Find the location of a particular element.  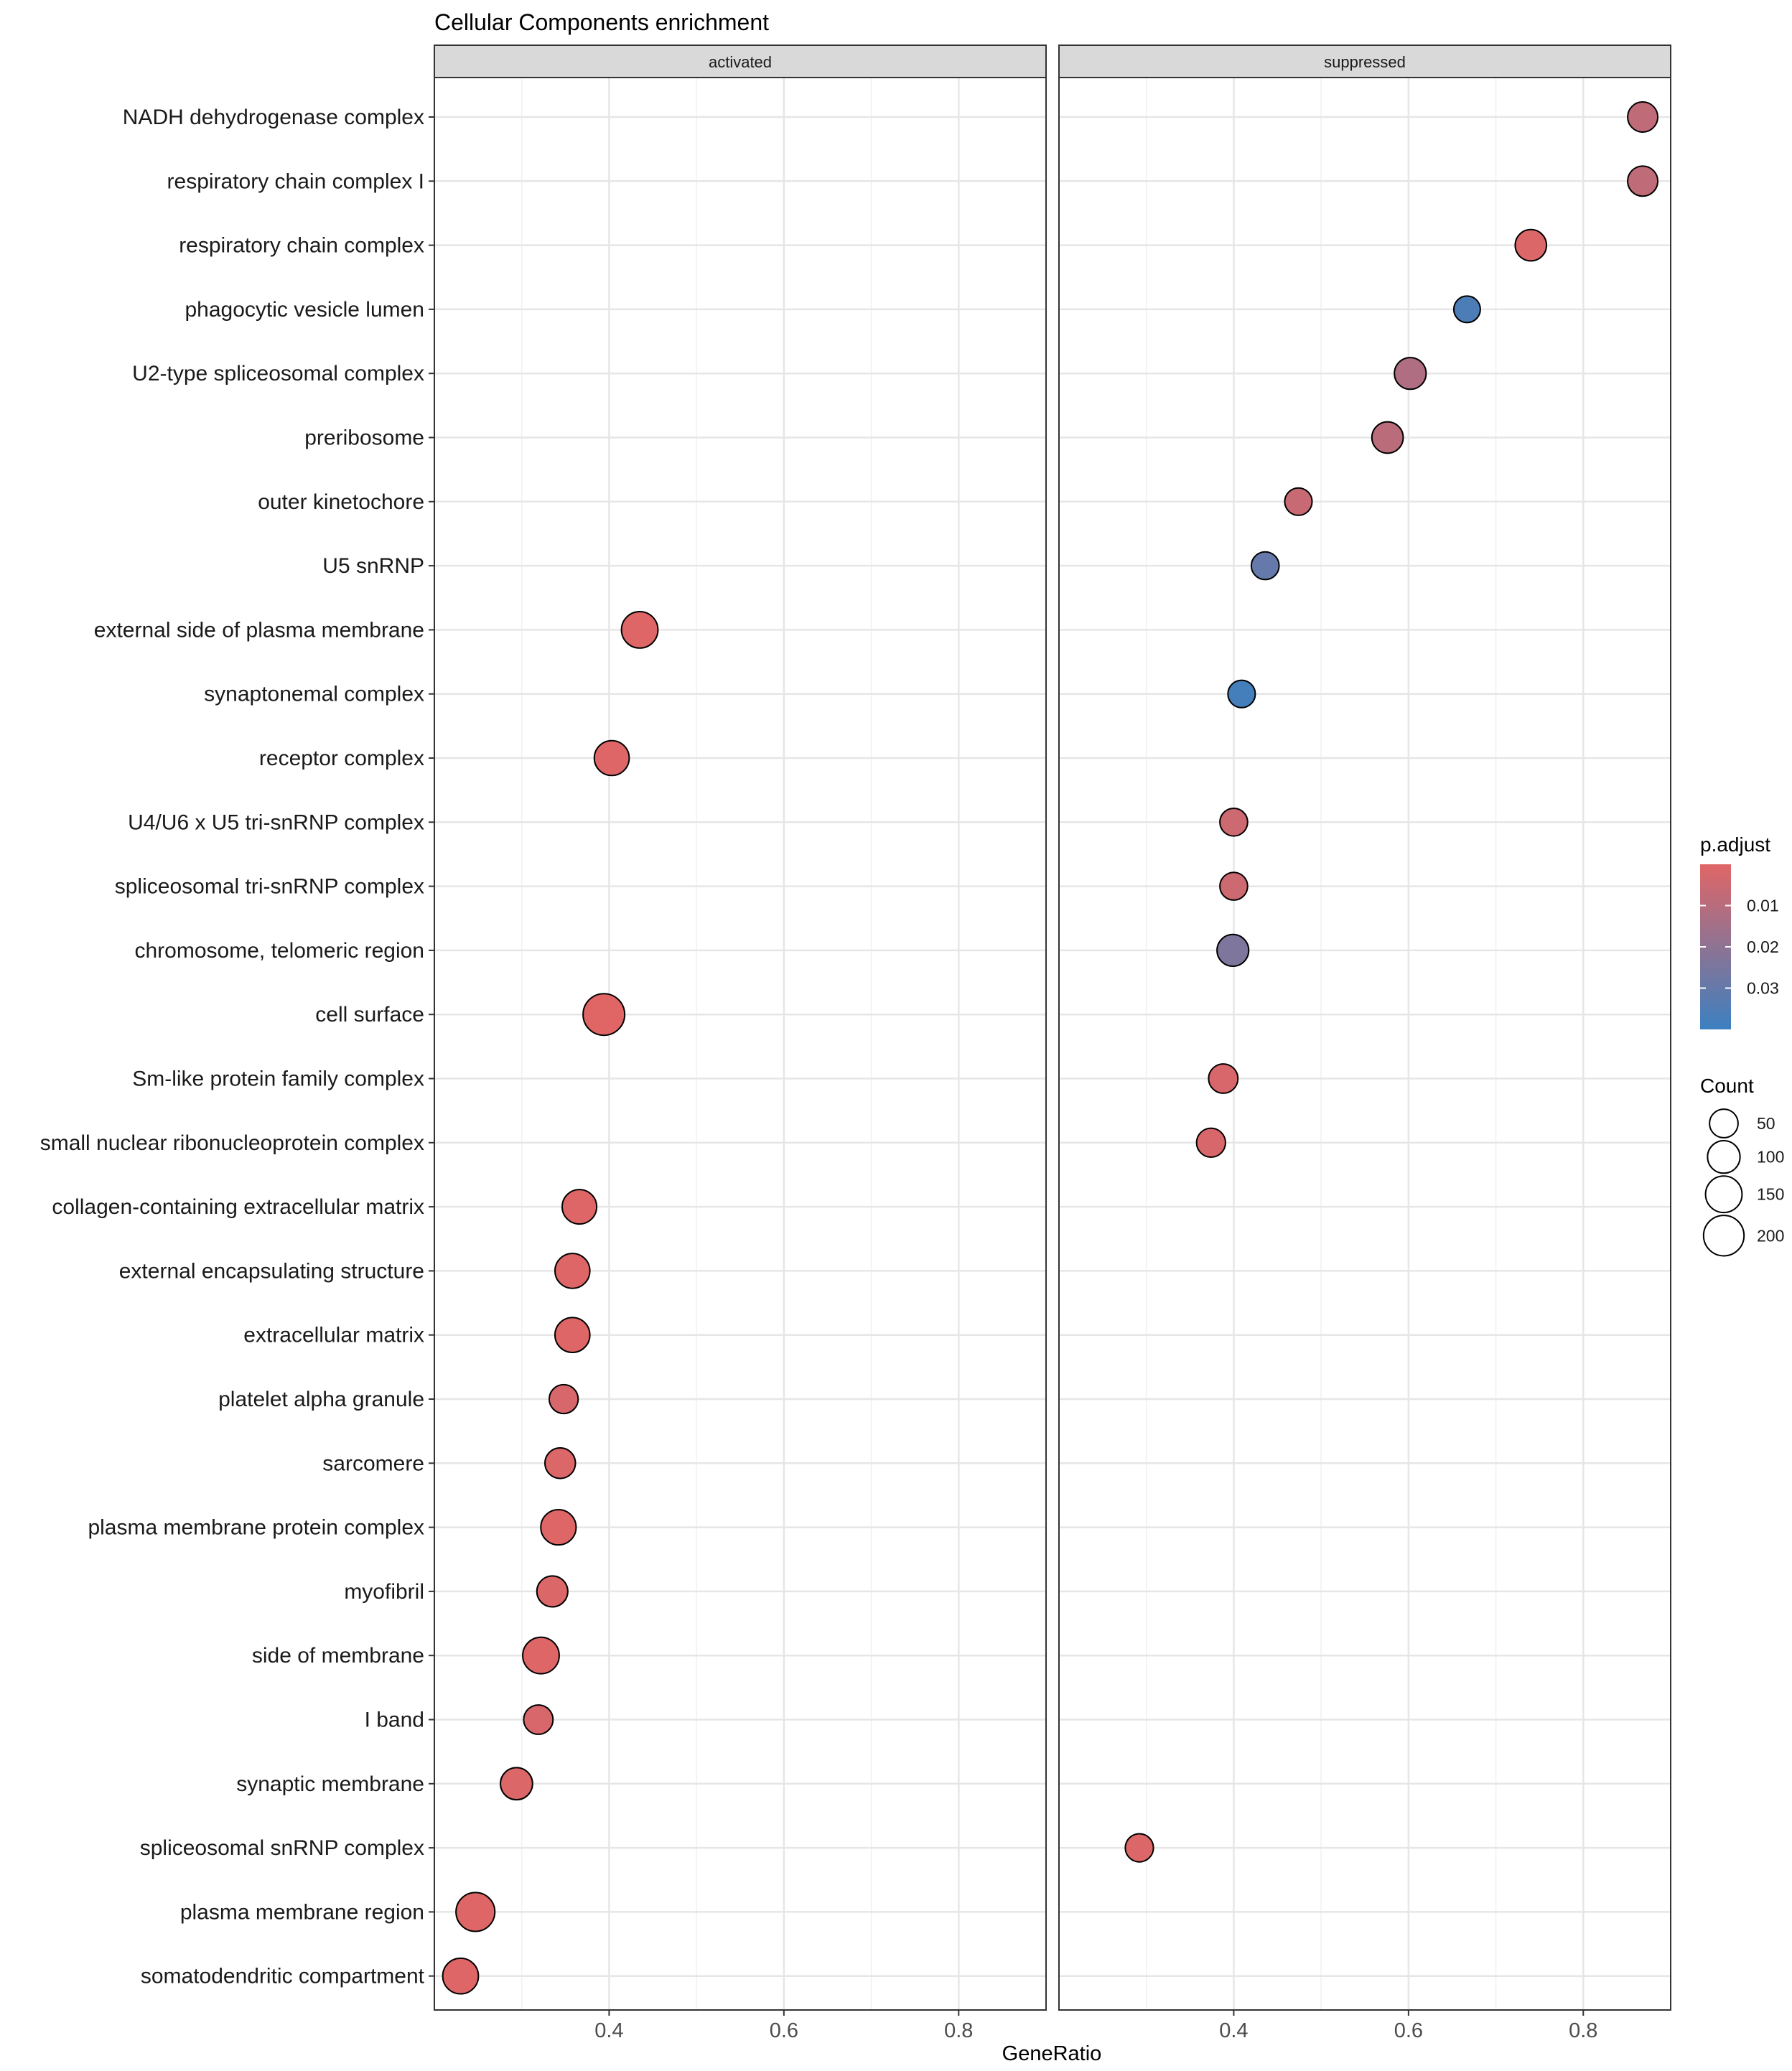

y-tick-label: U4/U6 x U5 tri-snRNP complex is located at coordinates (276, 822).